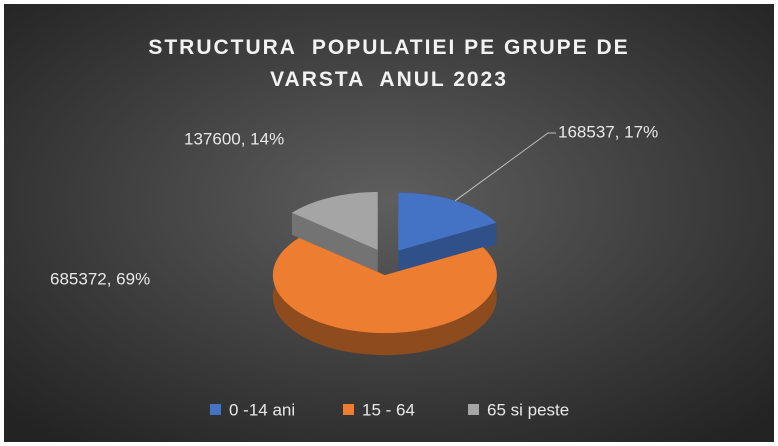 The image size is (778, 446). I want to click on slice-side, so click(384, 296).